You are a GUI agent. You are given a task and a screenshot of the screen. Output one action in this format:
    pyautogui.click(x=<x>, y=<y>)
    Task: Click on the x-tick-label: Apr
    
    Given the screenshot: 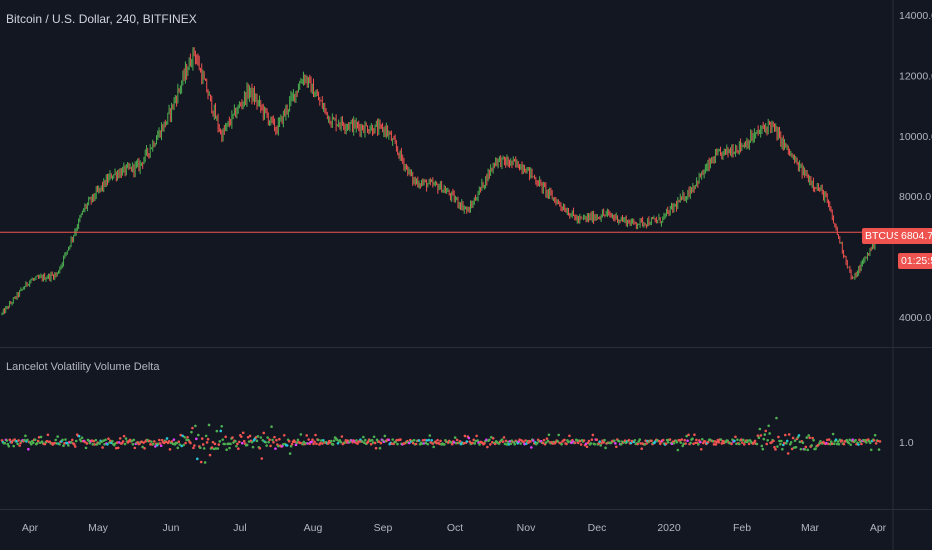 What is the action you would take?
    pyautogui.click(x=30, y=528)
    